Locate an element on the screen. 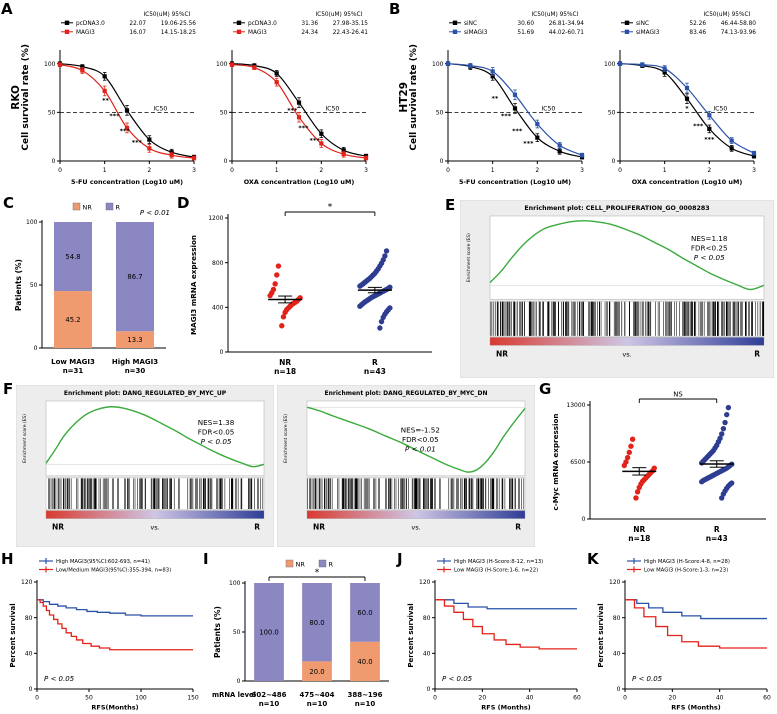  svg-text: 14.15-18.25 is located at coordinates (178, 33).